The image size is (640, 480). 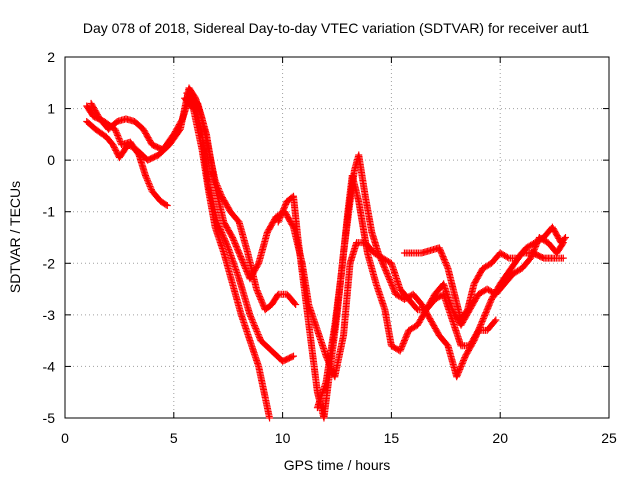 What do you see at coordinates (15, 237) in the screenshot?
I see `y-axis-label: SDTVAR / TECUs` at bounding box center [15, 237].